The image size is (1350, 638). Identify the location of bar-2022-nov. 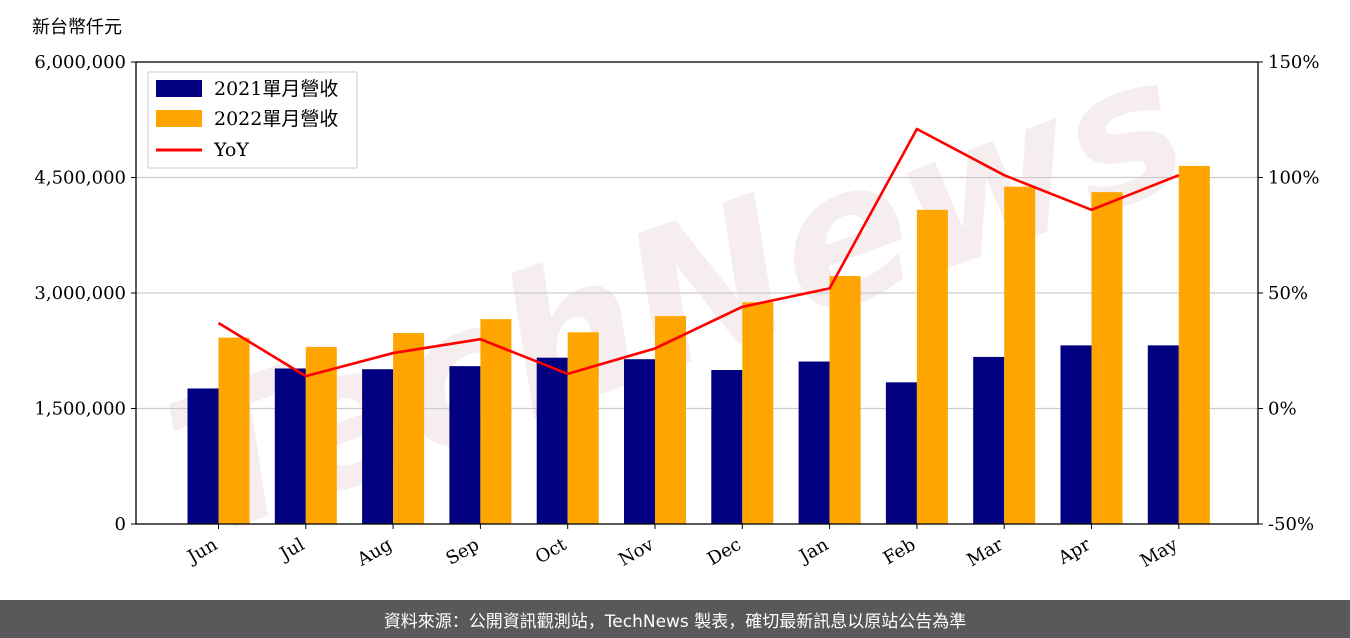
(670, 420).